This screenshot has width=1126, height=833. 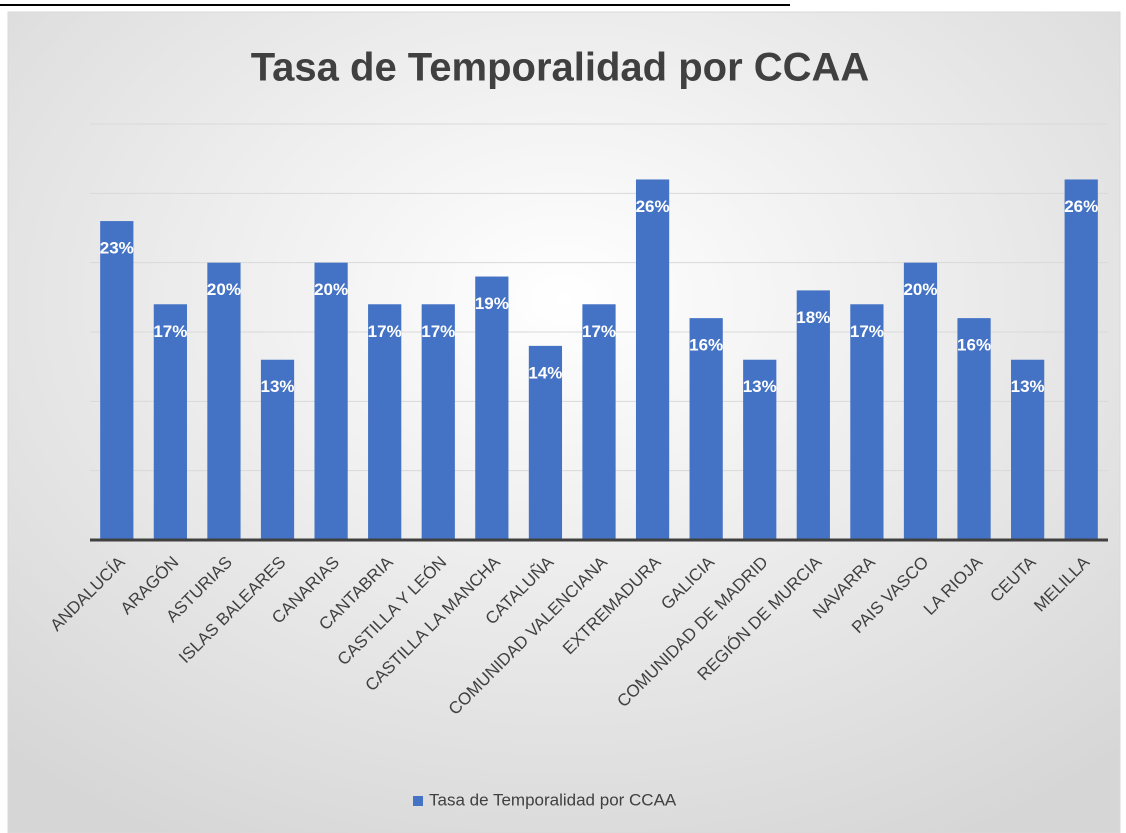 What do you see at coordinates (117, 248) in the screenshot?
I see `data-label: 23%` at bounding box center [117, 248].